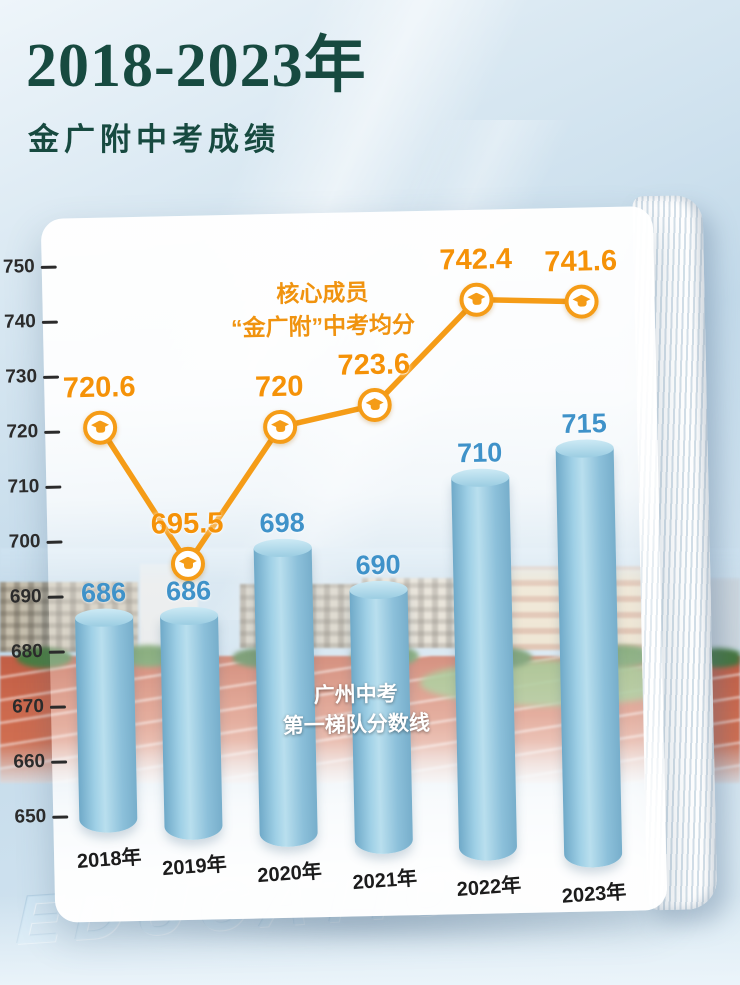  What do you see at coordinates (28, 706) in the screenshot?
I see `y-tick-label: 670` at bounding box center [28, 706].